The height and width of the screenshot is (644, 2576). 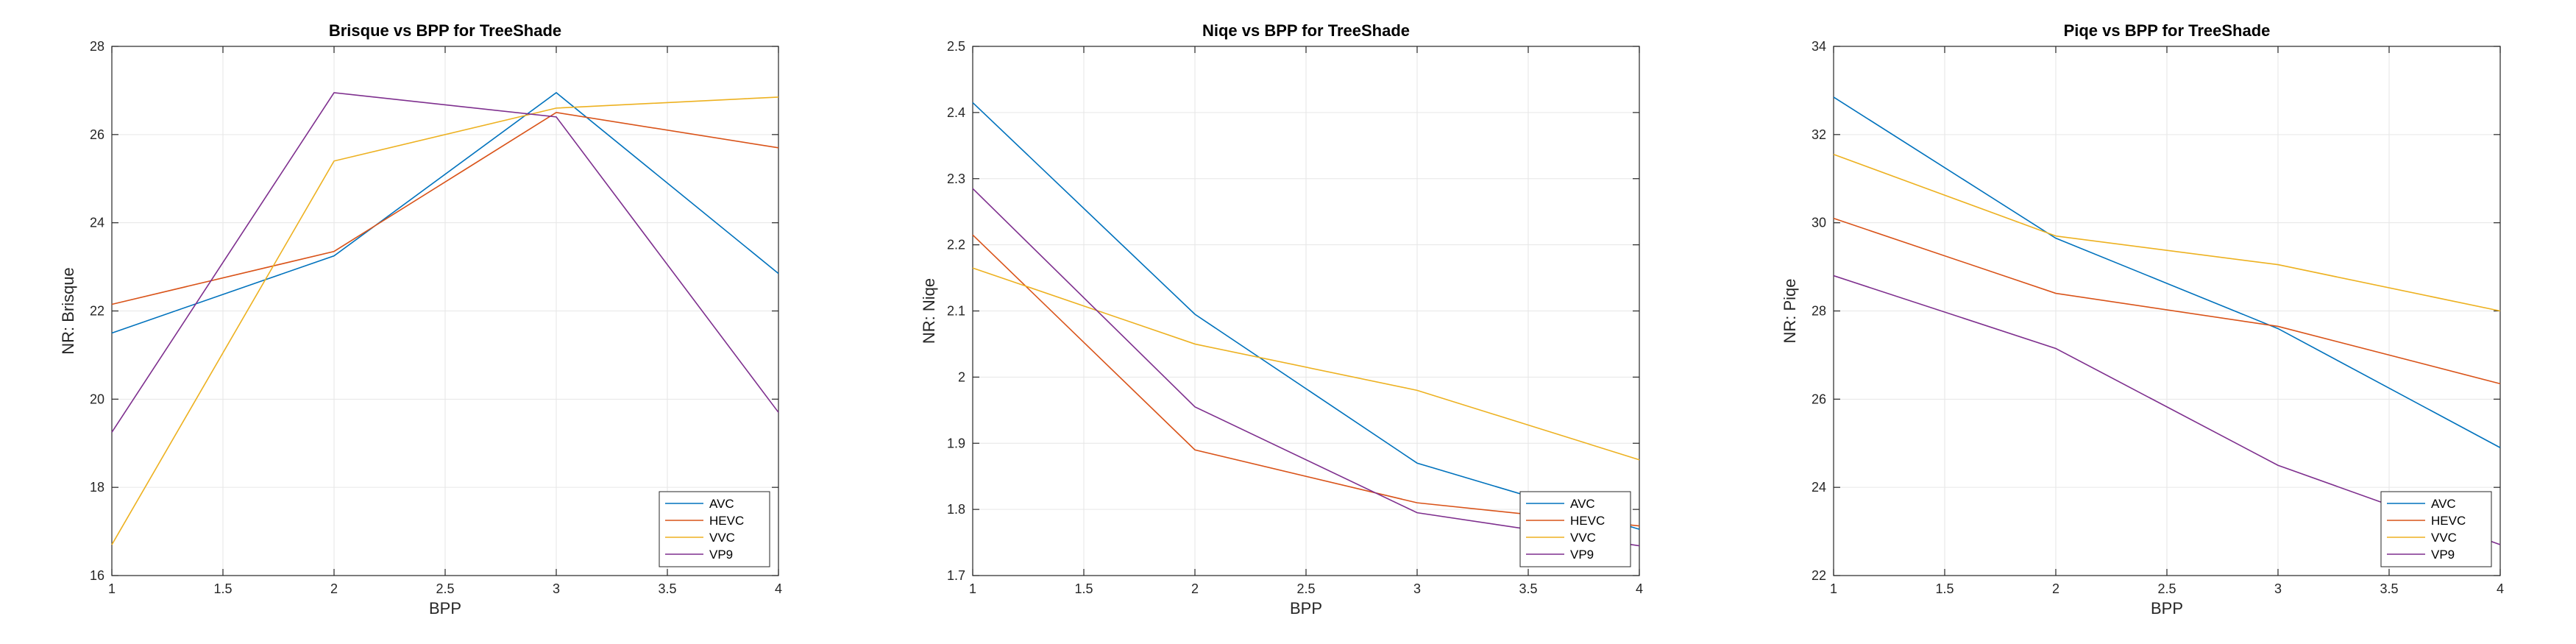 I want to click on y-tick-label: 2.4, so click(x=956, y=112).